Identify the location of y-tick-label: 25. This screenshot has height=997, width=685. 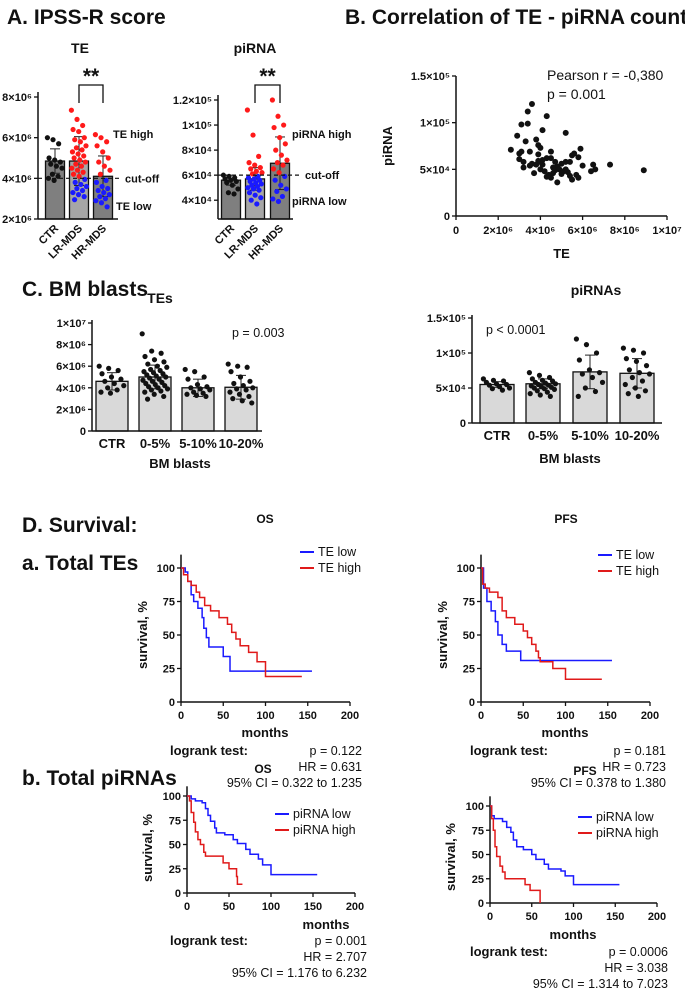
(169, 670).